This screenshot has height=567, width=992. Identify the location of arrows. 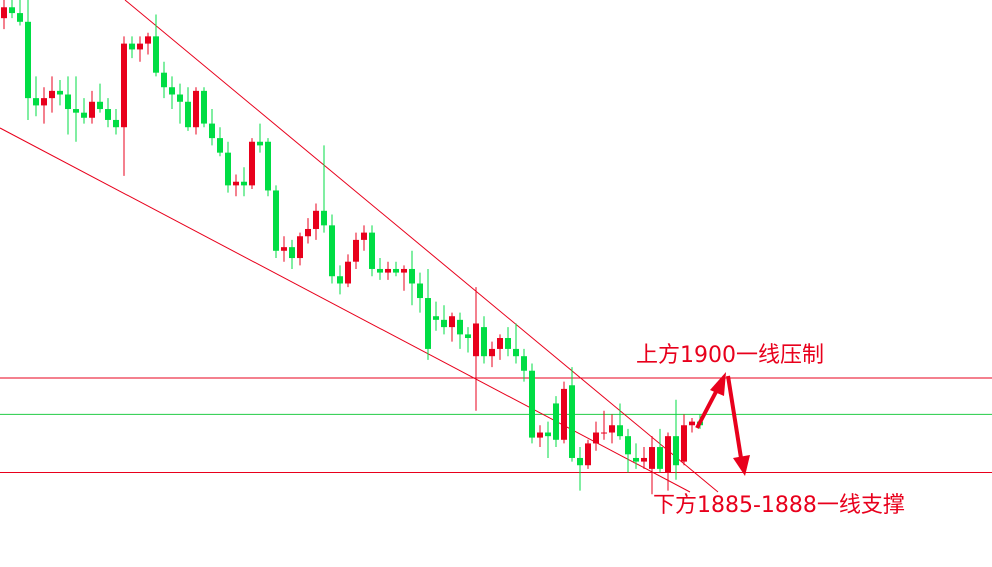
(722, 424).